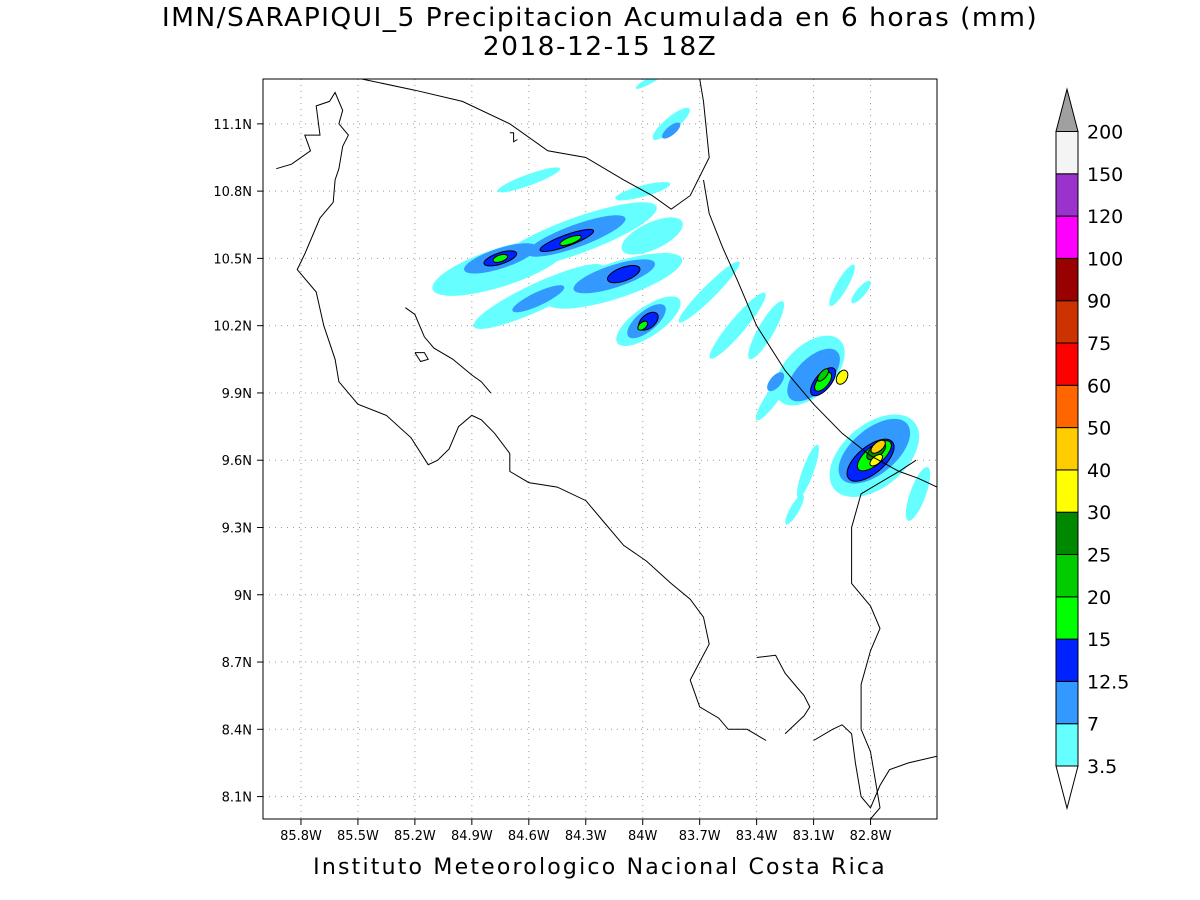  I want to click on lon-tick-label: 84.9W, so click(472, 836).